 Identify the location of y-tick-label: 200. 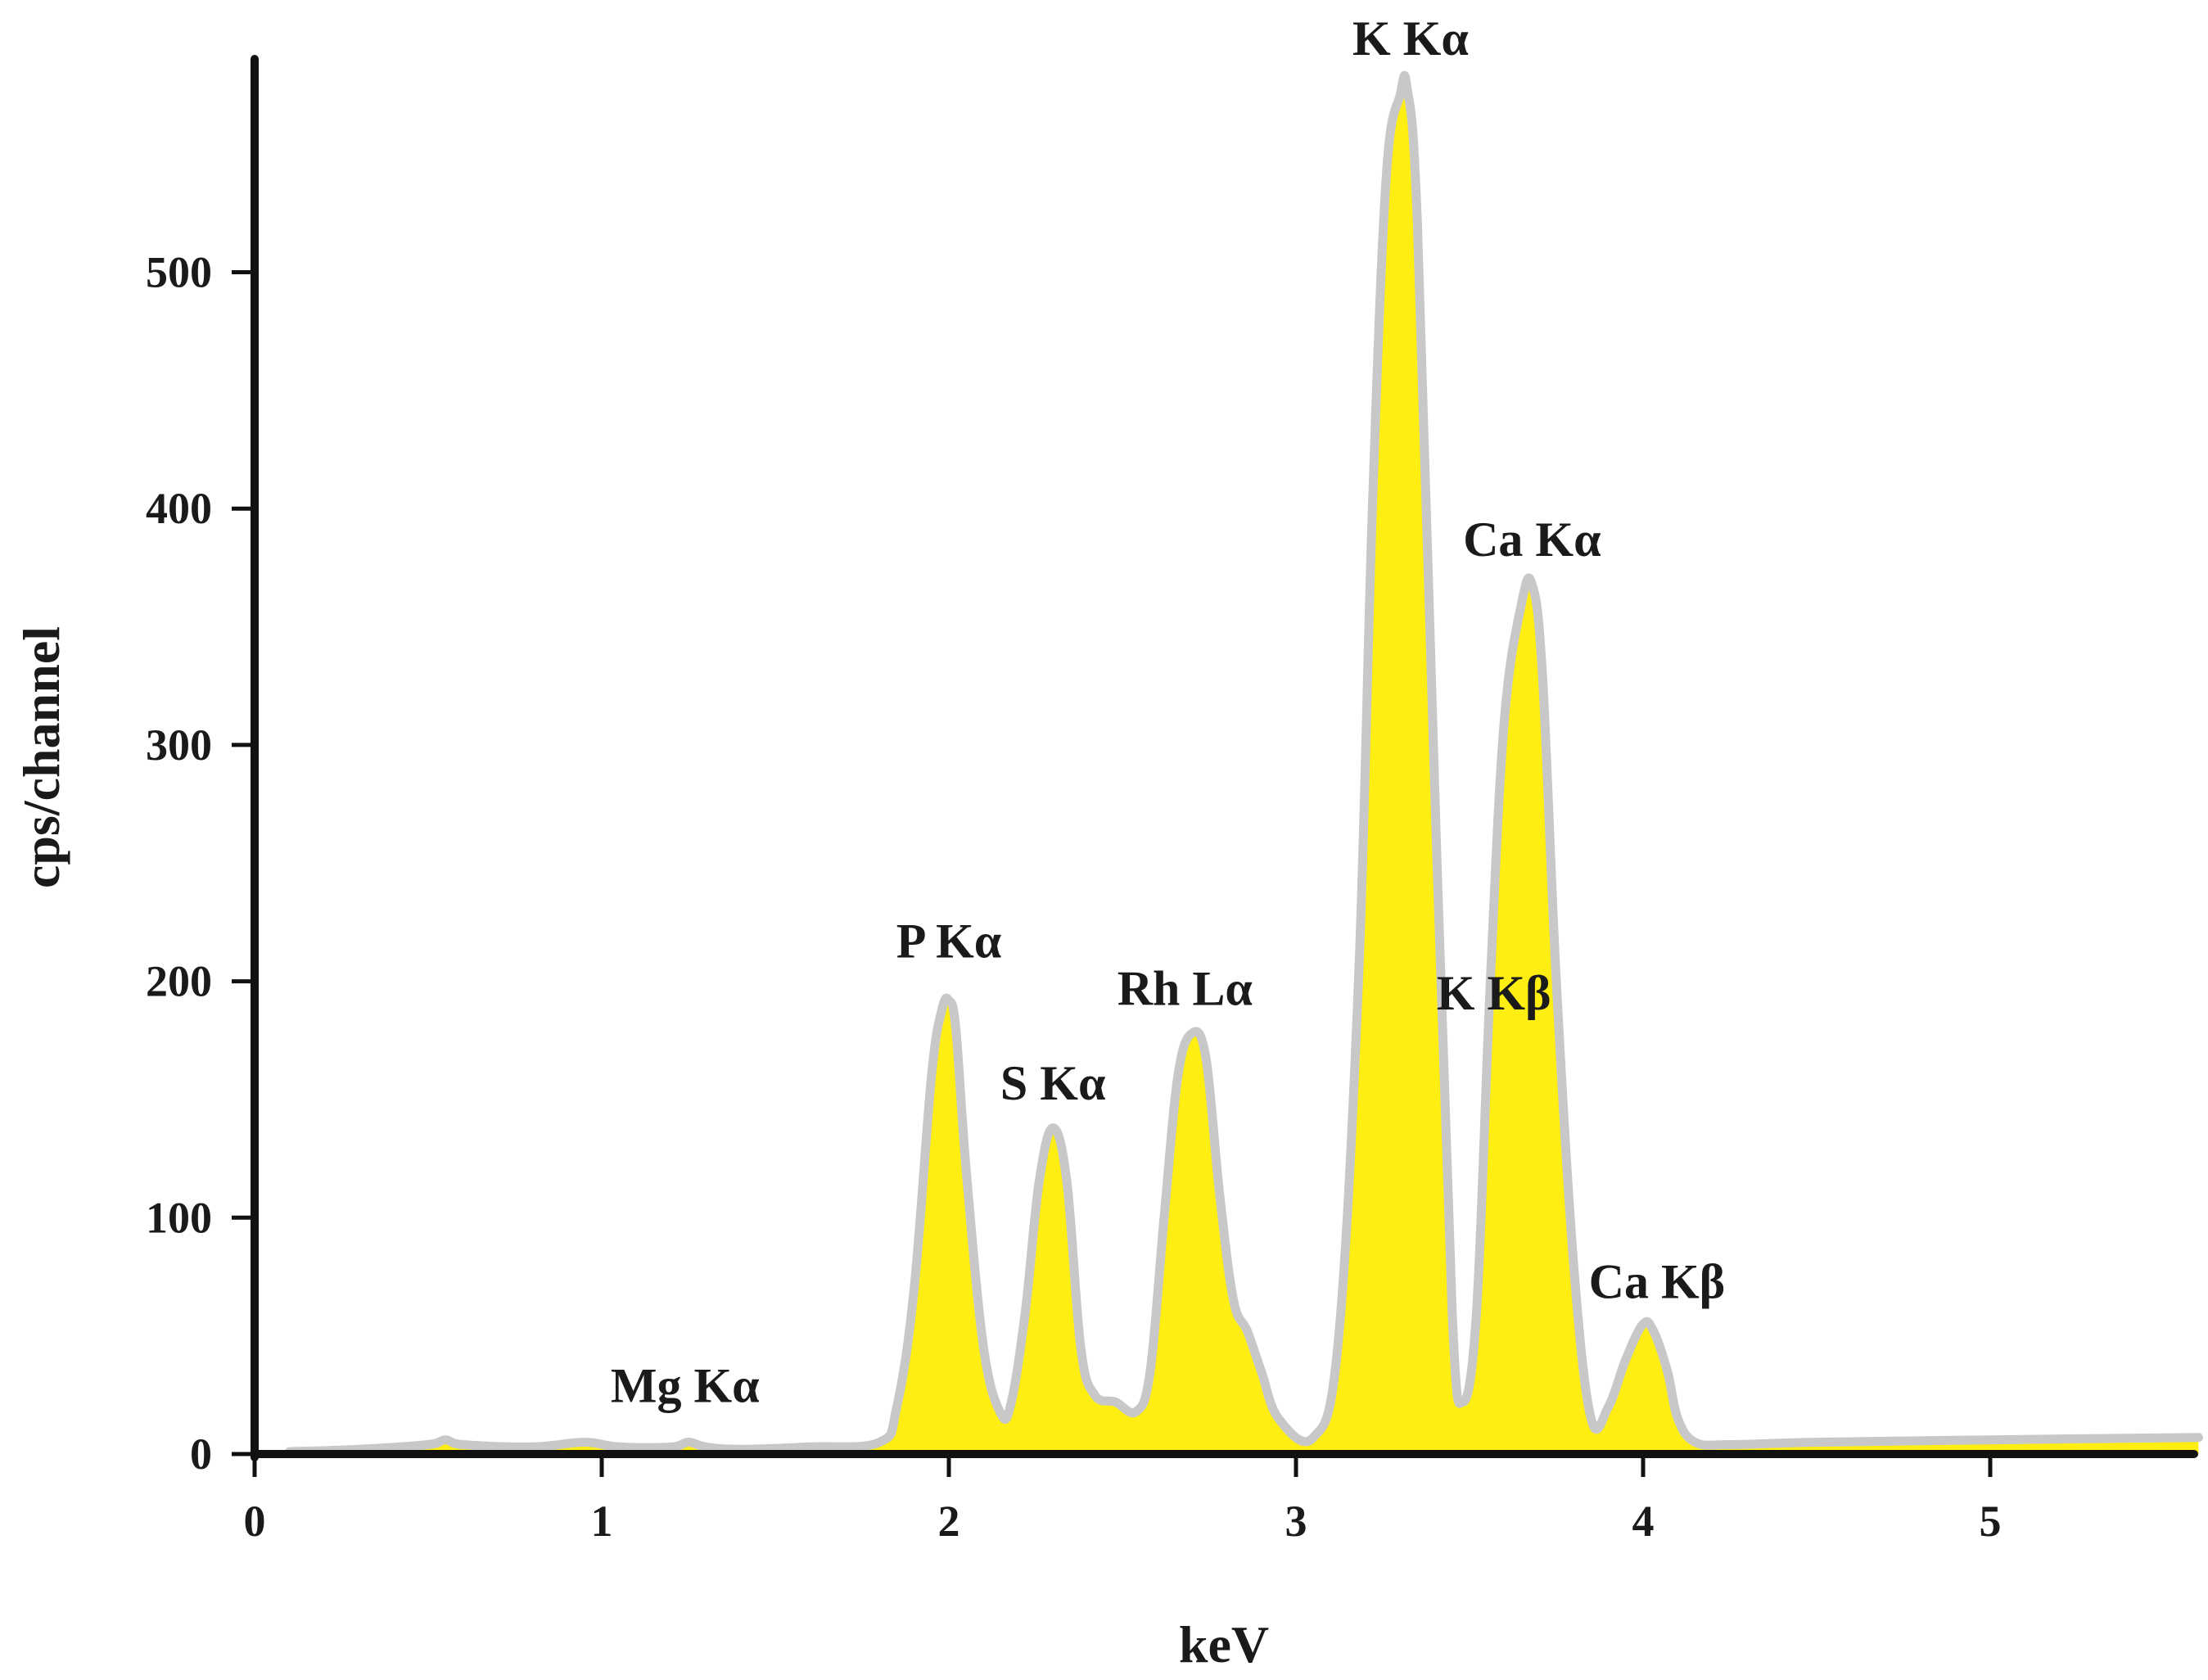
(179, 982).